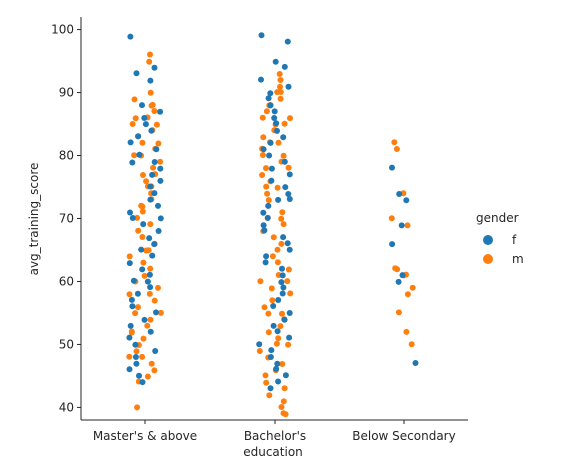 This screenshot has height=474, width=561. I want to click on legend-label-m: m, so click(518, 259).